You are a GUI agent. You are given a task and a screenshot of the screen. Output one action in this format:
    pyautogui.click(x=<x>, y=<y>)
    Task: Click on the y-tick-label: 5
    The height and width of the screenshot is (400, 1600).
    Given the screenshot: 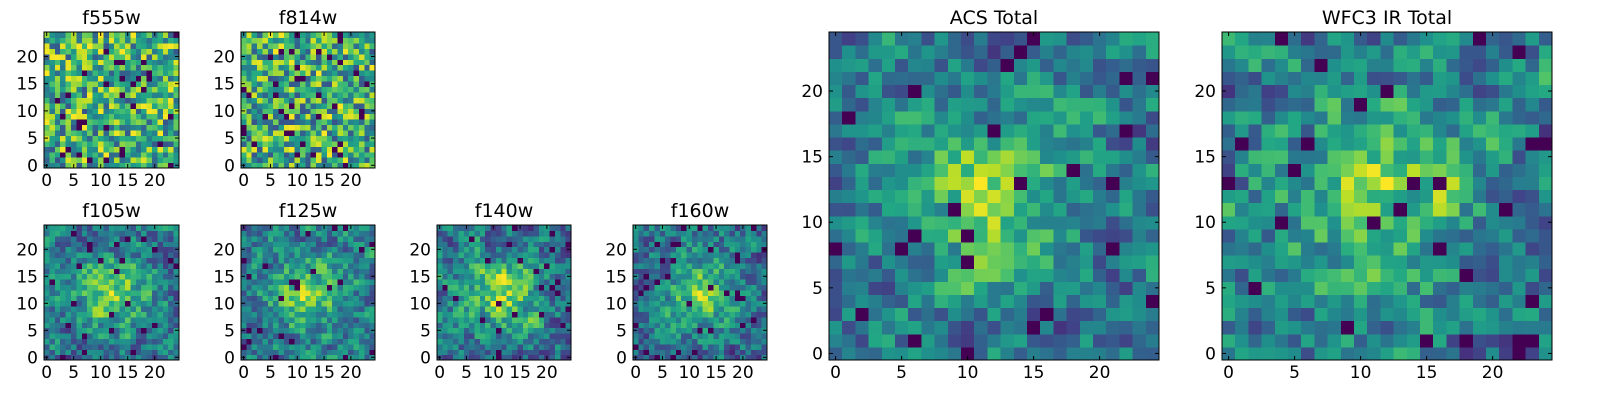 What is the action you would take?
    pyautogui.click(x=32, y=139)
    